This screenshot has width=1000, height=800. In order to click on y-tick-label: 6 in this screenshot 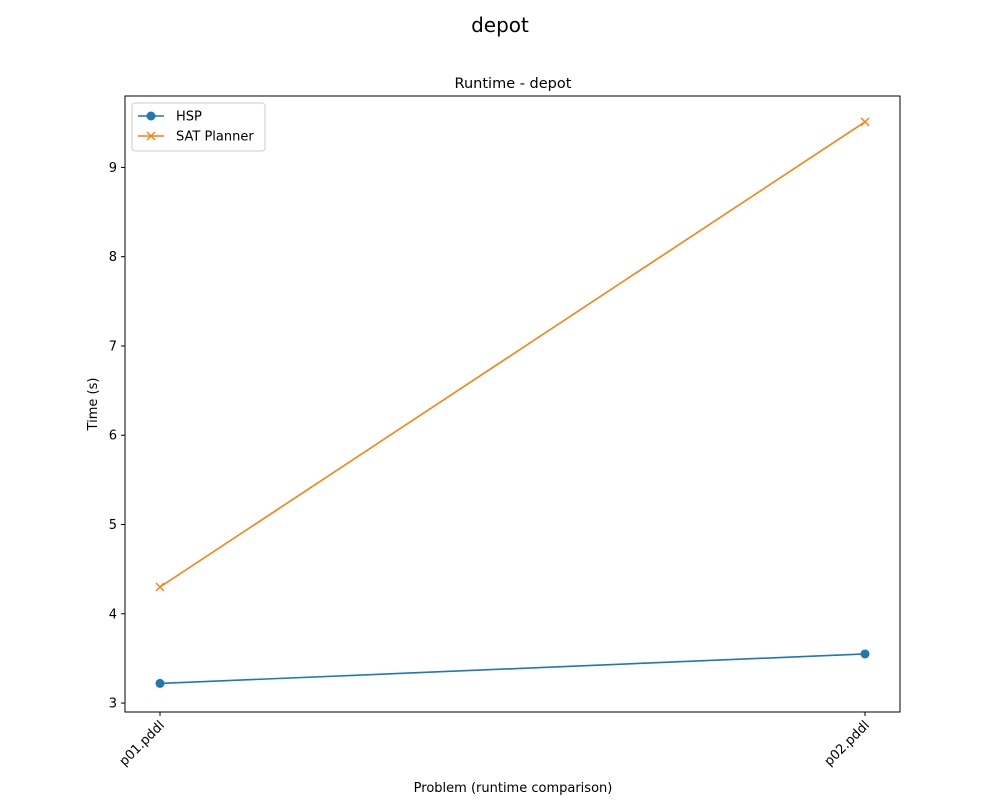, I will do `click(113, 436)`.